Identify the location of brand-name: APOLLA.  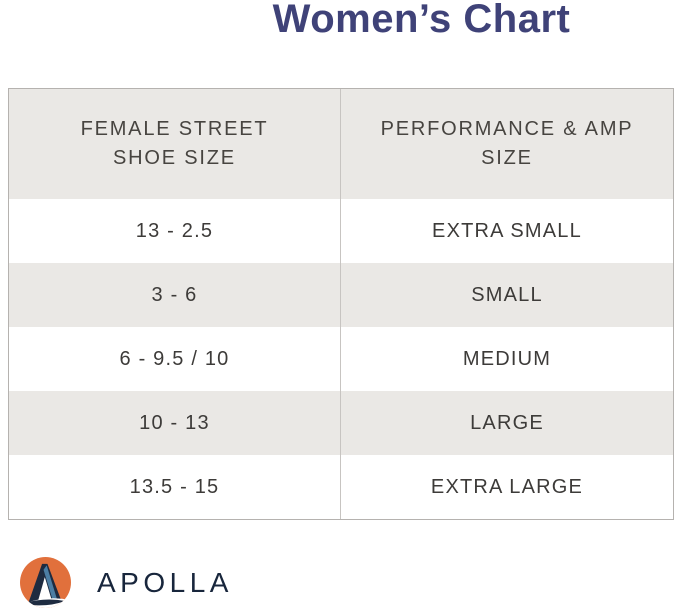
(165, 582).